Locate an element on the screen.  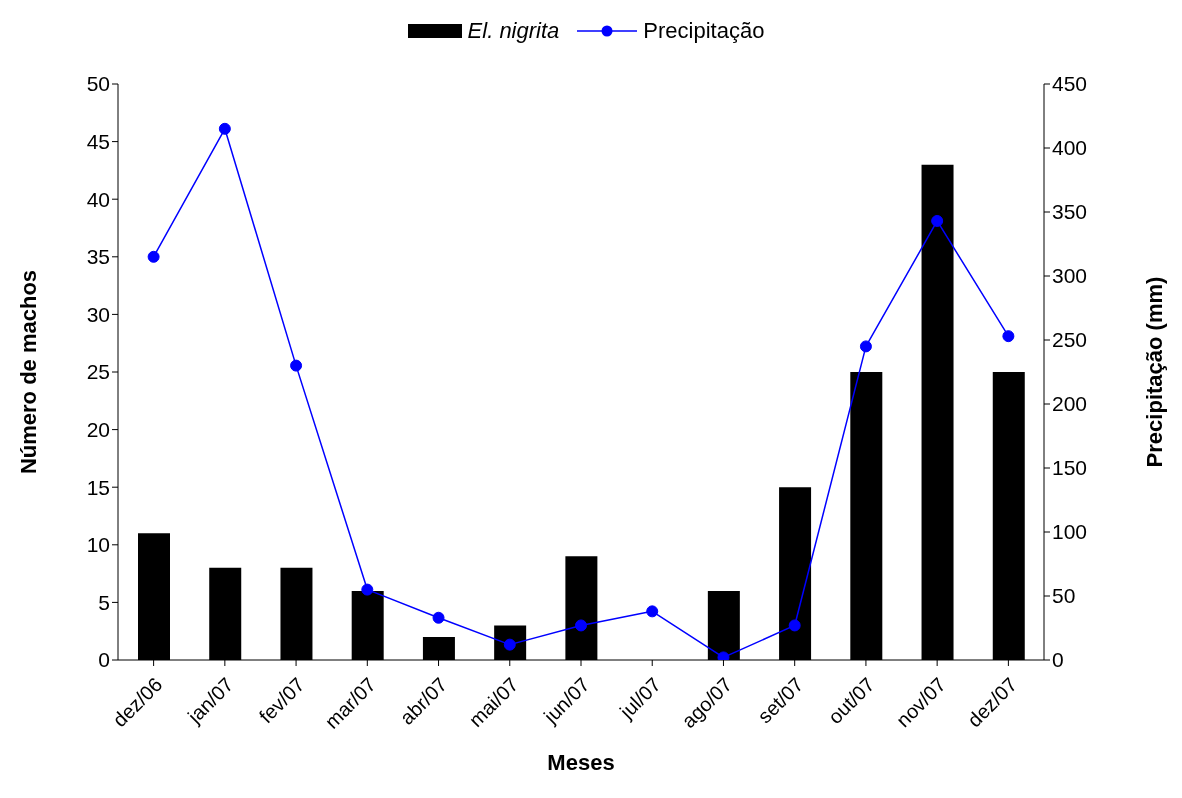
y2-tick-label: 400 is located at coordinates (1070, 148).